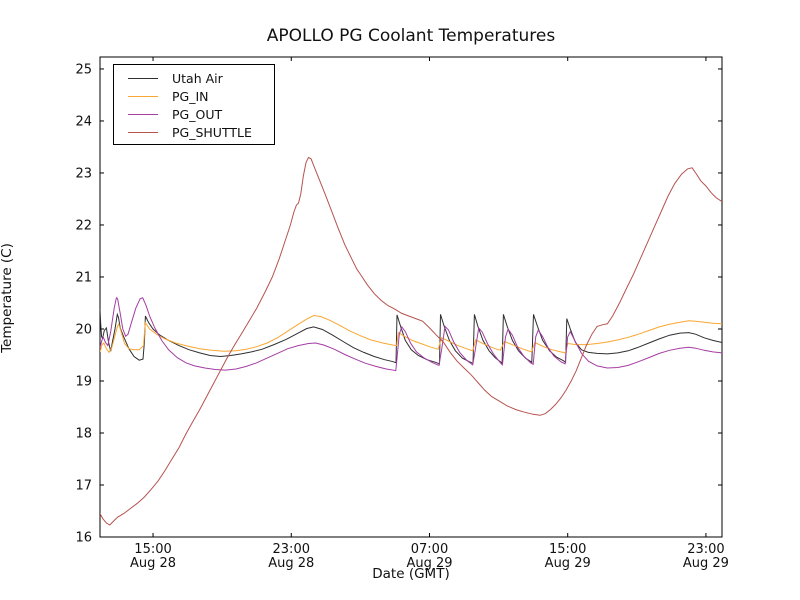 The height and width of the screenshot is (600, 800). Describe the element at coordinates (83, 225) in the screenshot. I see `y-tick-label: 22` at that location.